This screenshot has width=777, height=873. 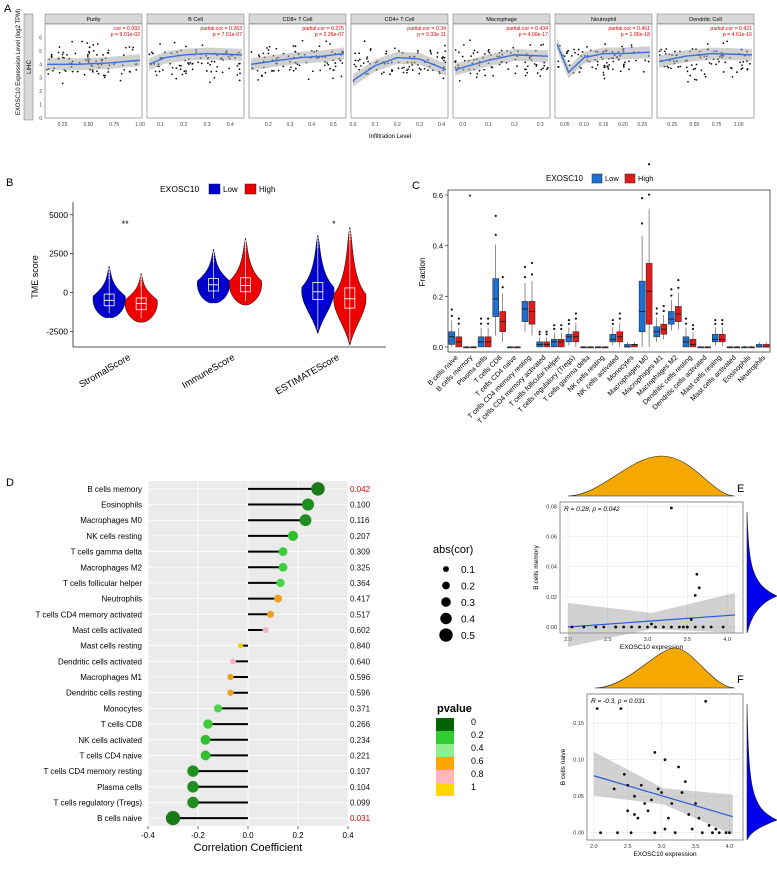 What do you see at coordinates (731, 29) in the screenshot?
I see `stat-cor: partial.cor = 0.421` at bounding box center [731, 29].